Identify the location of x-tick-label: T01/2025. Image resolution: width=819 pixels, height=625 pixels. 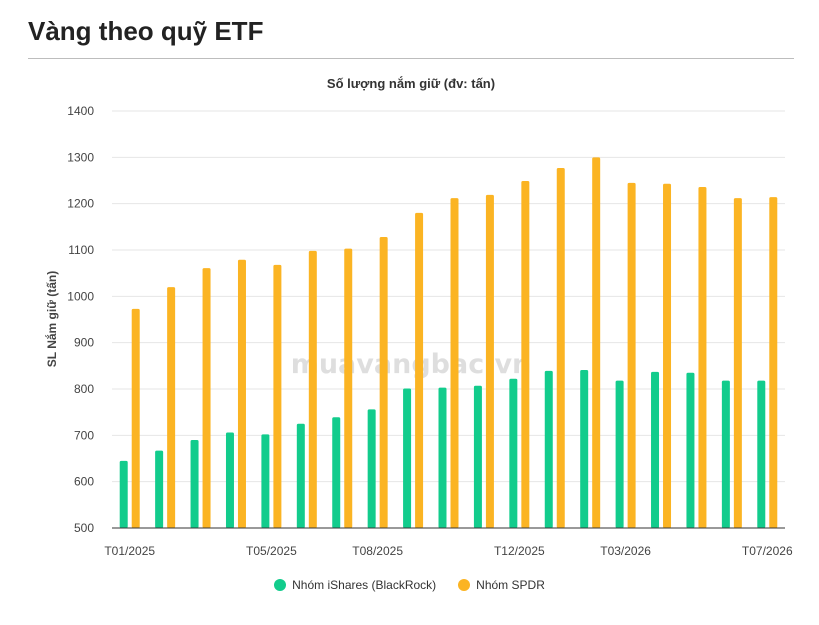
(129, 551).